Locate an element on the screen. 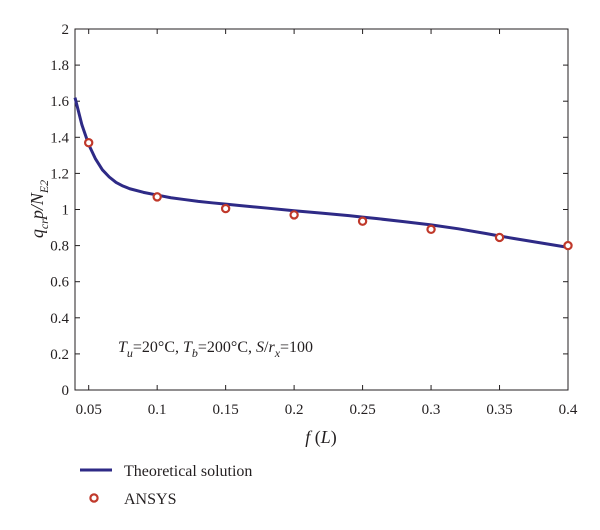 Image resolution: width=600 pixels, height=530 pixels. y-tick-label: 1.8 is located at coordinates (59, 66).